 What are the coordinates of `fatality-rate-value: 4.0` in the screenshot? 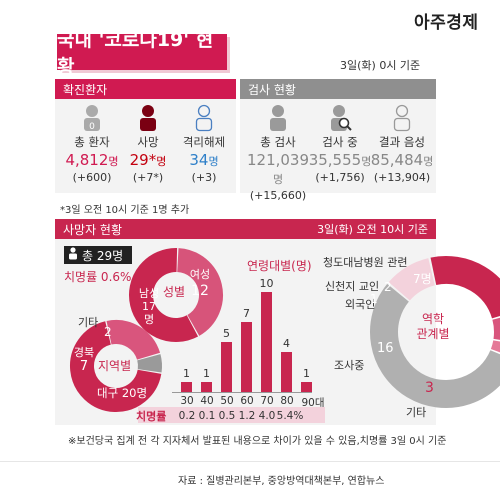 It's located at (267, 416).